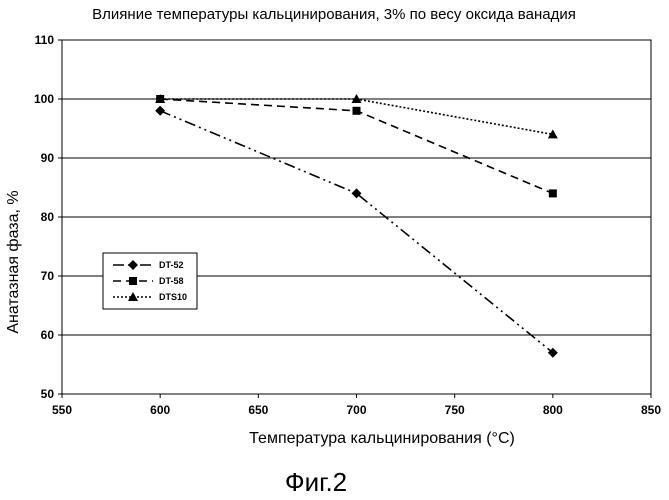 The height and width of the screenshot is (500, 669). What do you see at coordinates (356, 116) in the screenshot?
I see `series-line-dts10` at bounding box center [356, 116].